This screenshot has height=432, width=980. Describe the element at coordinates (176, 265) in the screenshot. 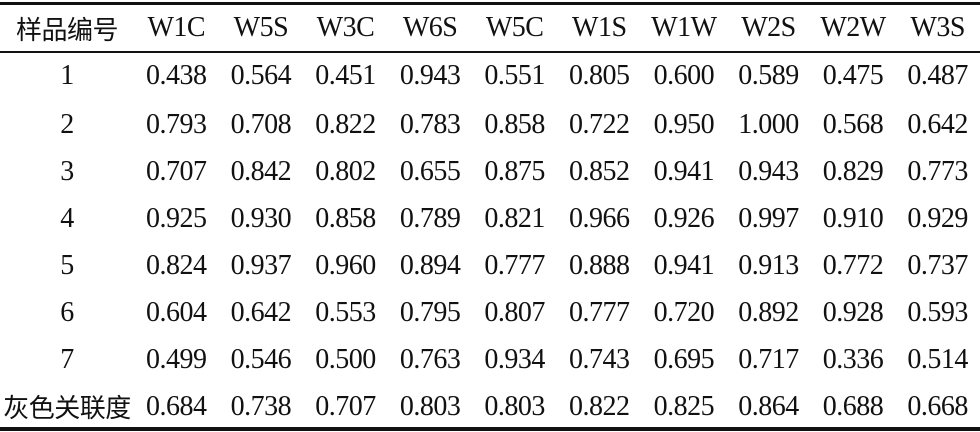

I see `table-cell: 0.824` at that location.